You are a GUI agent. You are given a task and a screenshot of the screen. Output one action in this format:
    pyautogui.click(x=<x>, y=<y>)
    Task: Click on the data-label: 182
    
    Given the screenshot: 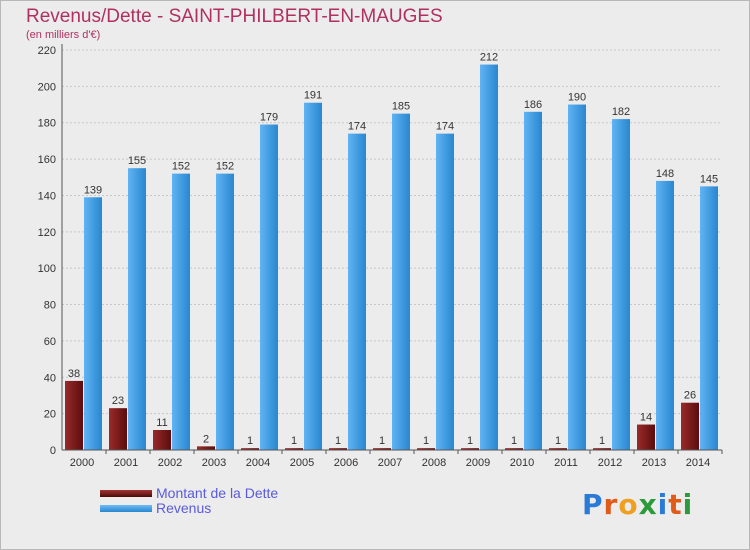 What is the action you would take?
    pyautogui.click(x=621, y=112)
    